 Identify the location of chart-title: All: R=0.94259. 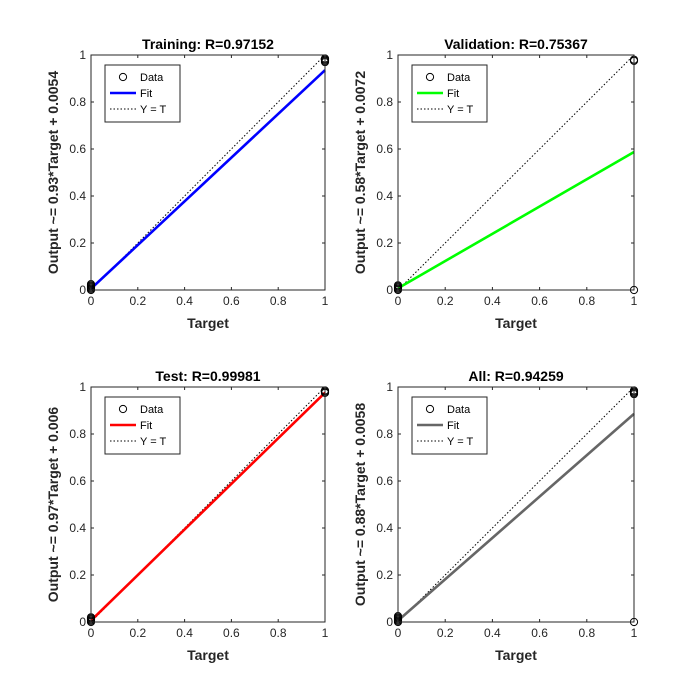
(516, 376).